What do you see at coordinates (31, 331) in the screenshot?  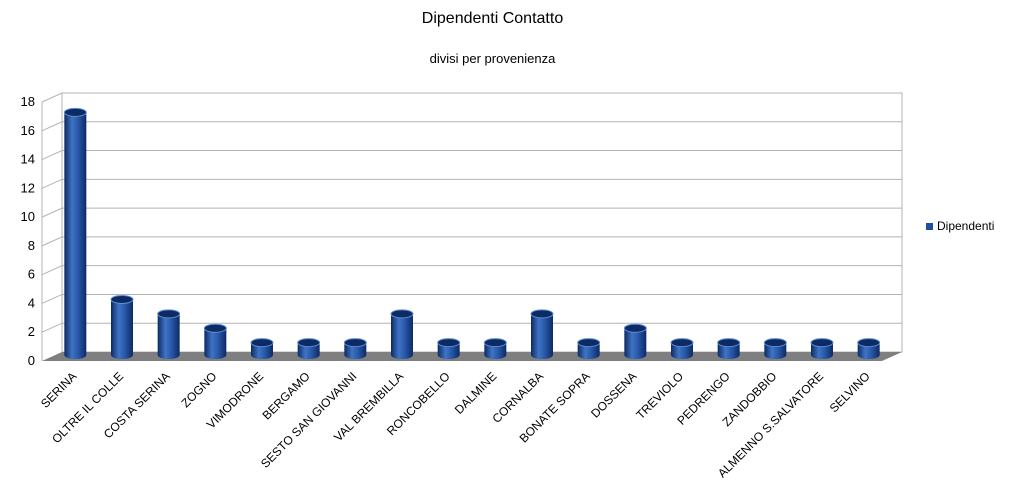 I see `y-tick-label: 2` at bounding box center [31, 331].